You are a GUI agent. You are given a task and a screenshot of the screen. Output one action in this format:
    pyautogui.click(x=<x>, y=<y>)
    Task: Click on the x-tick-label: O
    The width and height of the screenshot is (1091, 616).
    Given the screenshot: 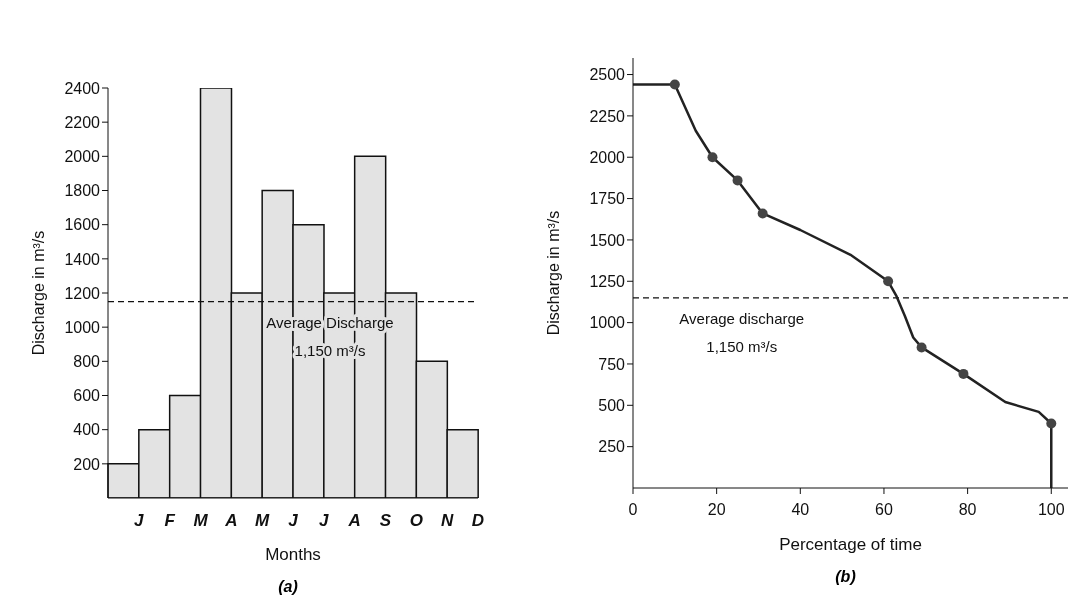 What is the action you would take?
    pyautogui.click(x=416, y=520)
    